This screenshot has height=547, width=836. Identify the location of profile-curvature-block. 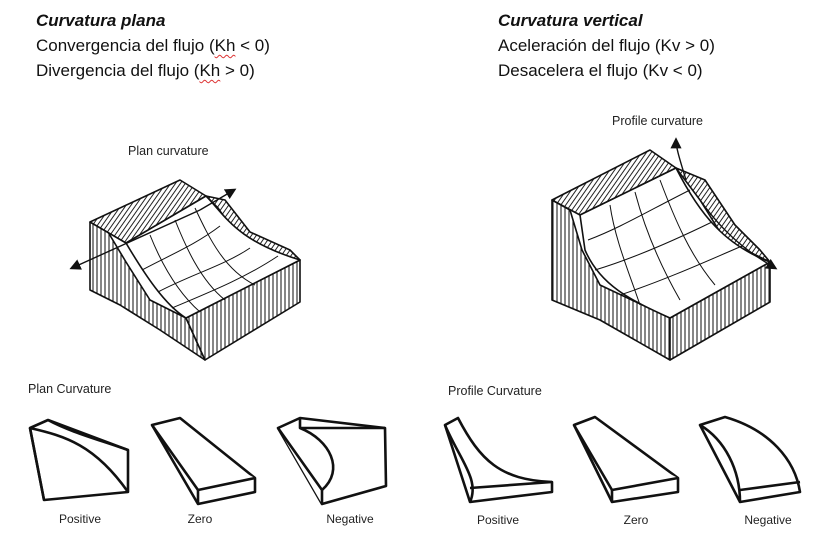
(664, 249).